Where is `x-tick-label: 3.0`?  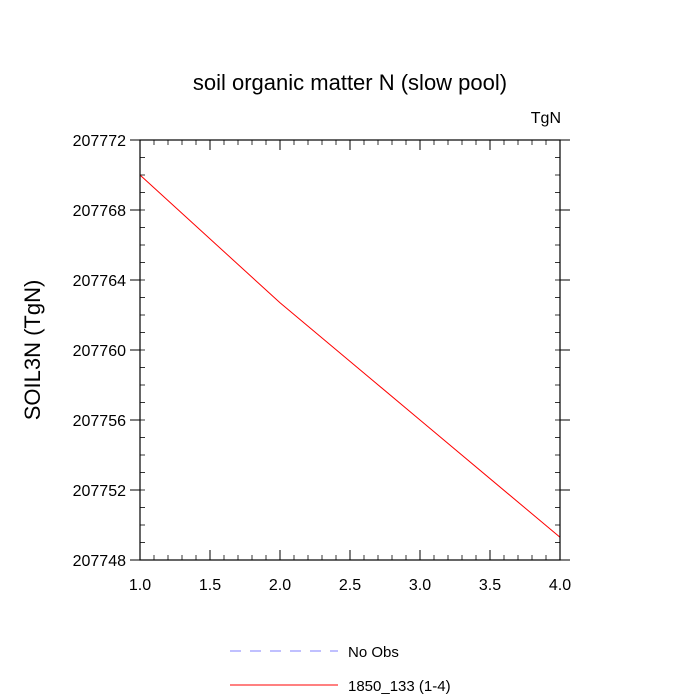
x-tick-label: 3.0 is located at coordinates (420, 585).